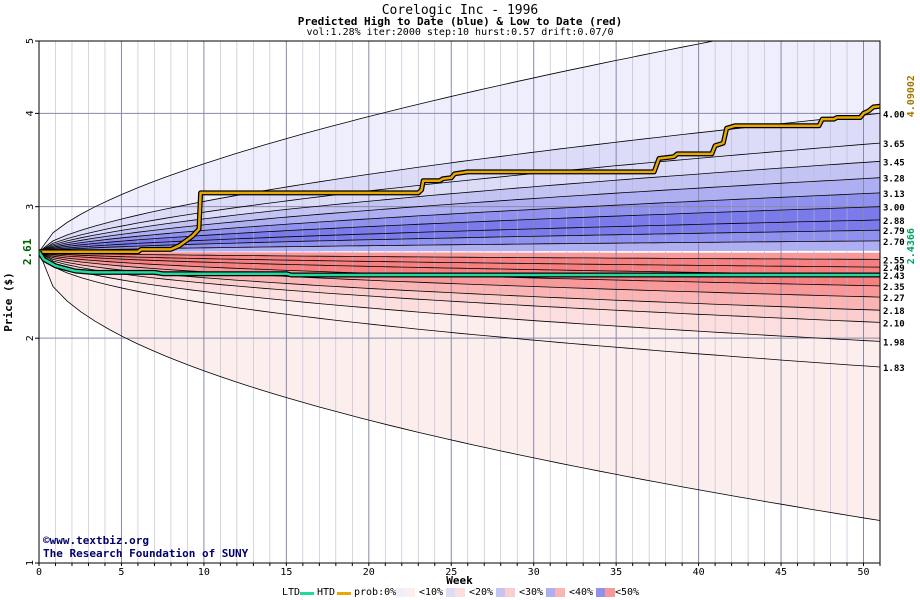  Describe the element at coordinates (30, 207) in the screenshot. I see `y-tick-label-3: 3` at that location.